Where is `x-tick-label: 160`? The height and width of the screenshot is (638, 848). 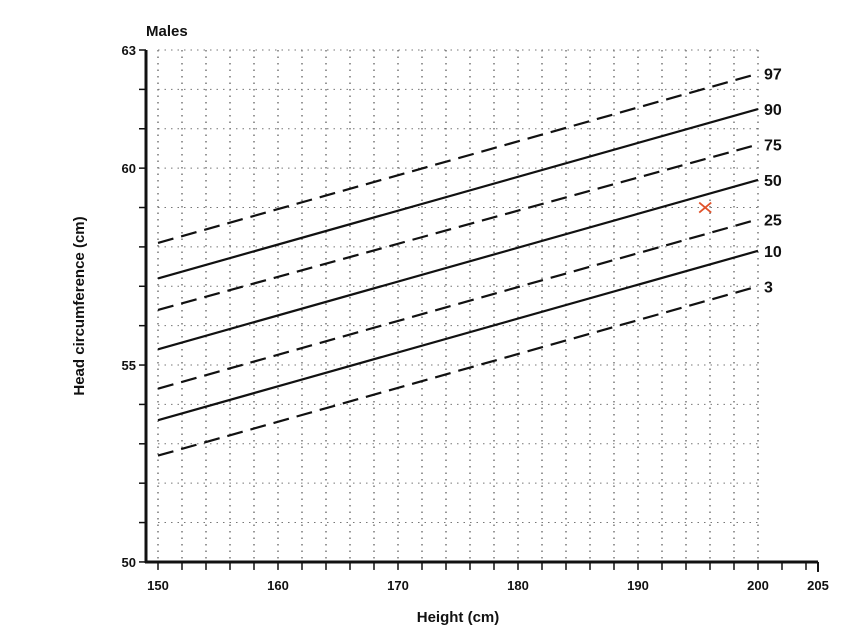 x-tick-label: 160 is located at coordinates (278, 585).